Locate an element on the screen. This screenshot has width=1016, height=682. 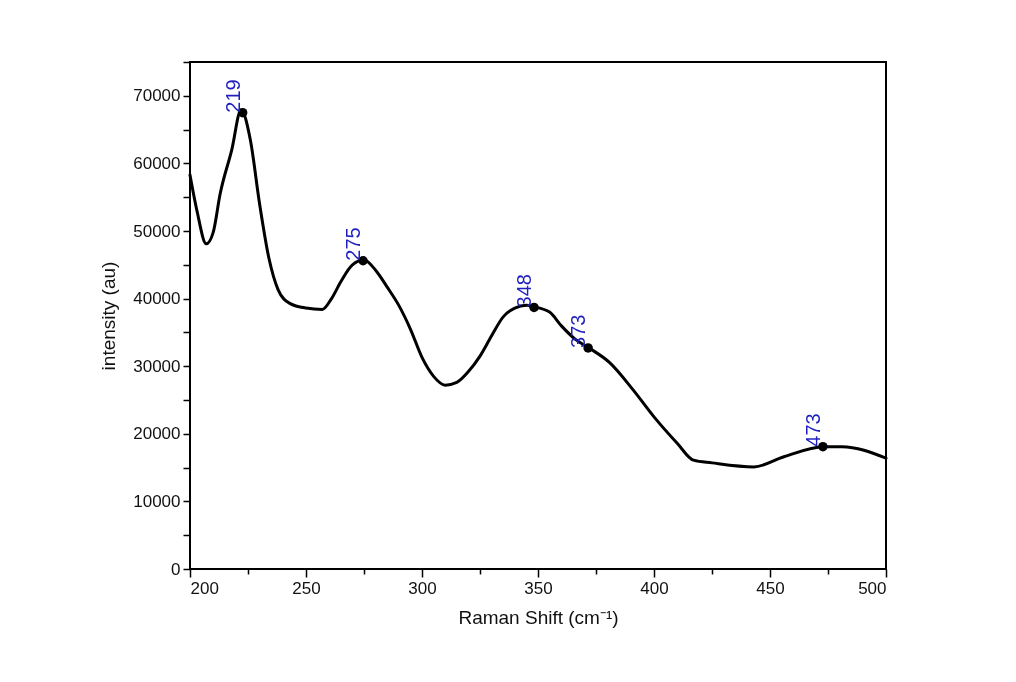
y-tick-label: 60000 is located at coordinates (157, 163).